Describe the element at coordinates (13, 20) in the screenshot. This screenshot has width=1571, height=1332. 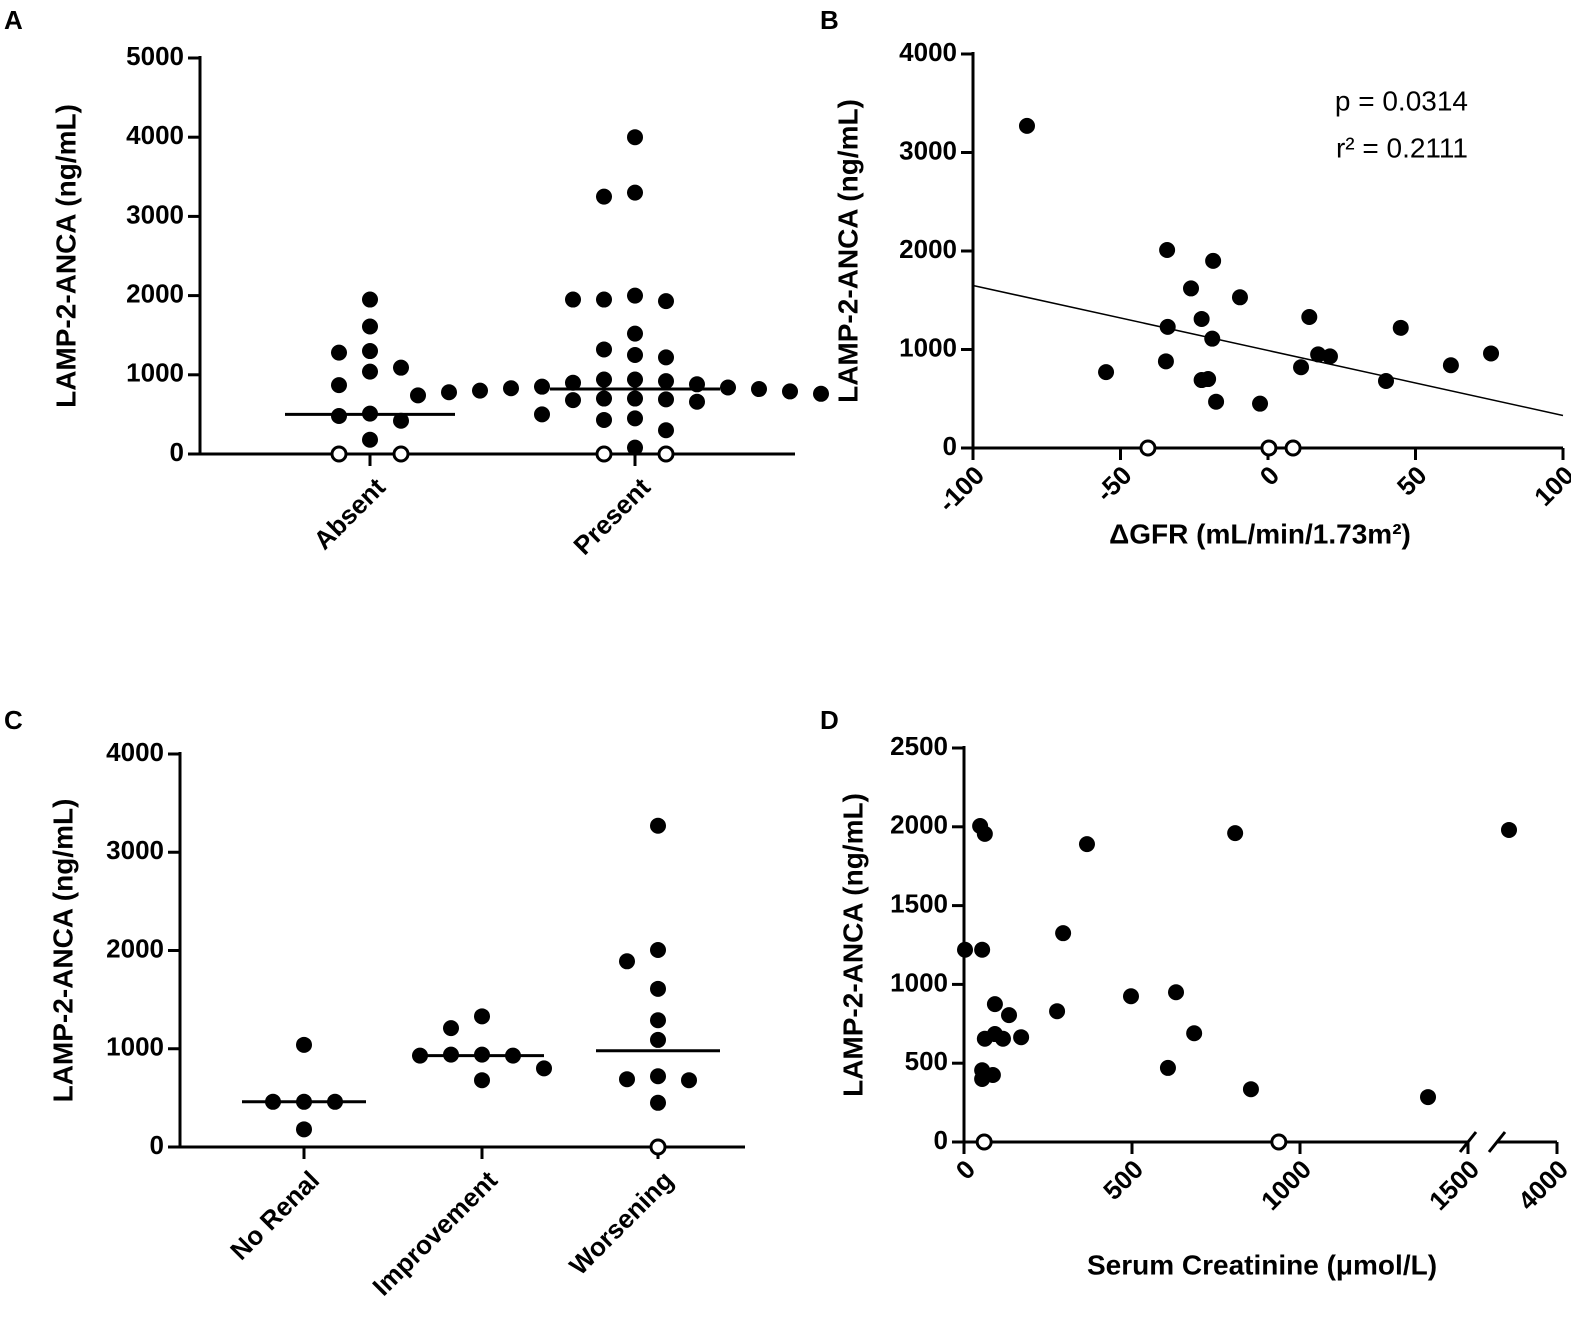
I see `panel-letter: A` at that location.